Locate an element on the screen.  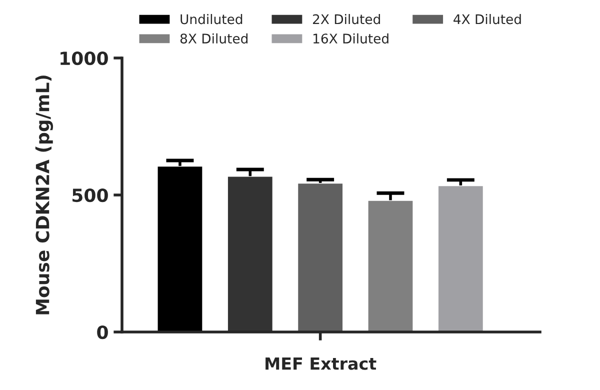
y-tick-label: 1000 is located at coordinates (84, 58).